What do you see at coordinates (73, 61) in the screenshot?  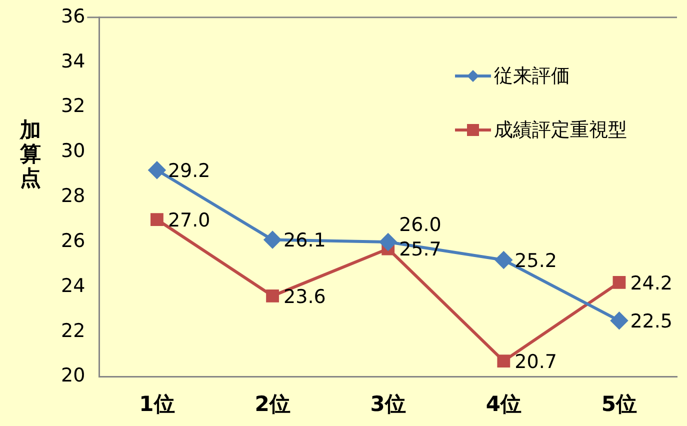 I see `y-tick-label: 34` at bounding box center [73, 61].